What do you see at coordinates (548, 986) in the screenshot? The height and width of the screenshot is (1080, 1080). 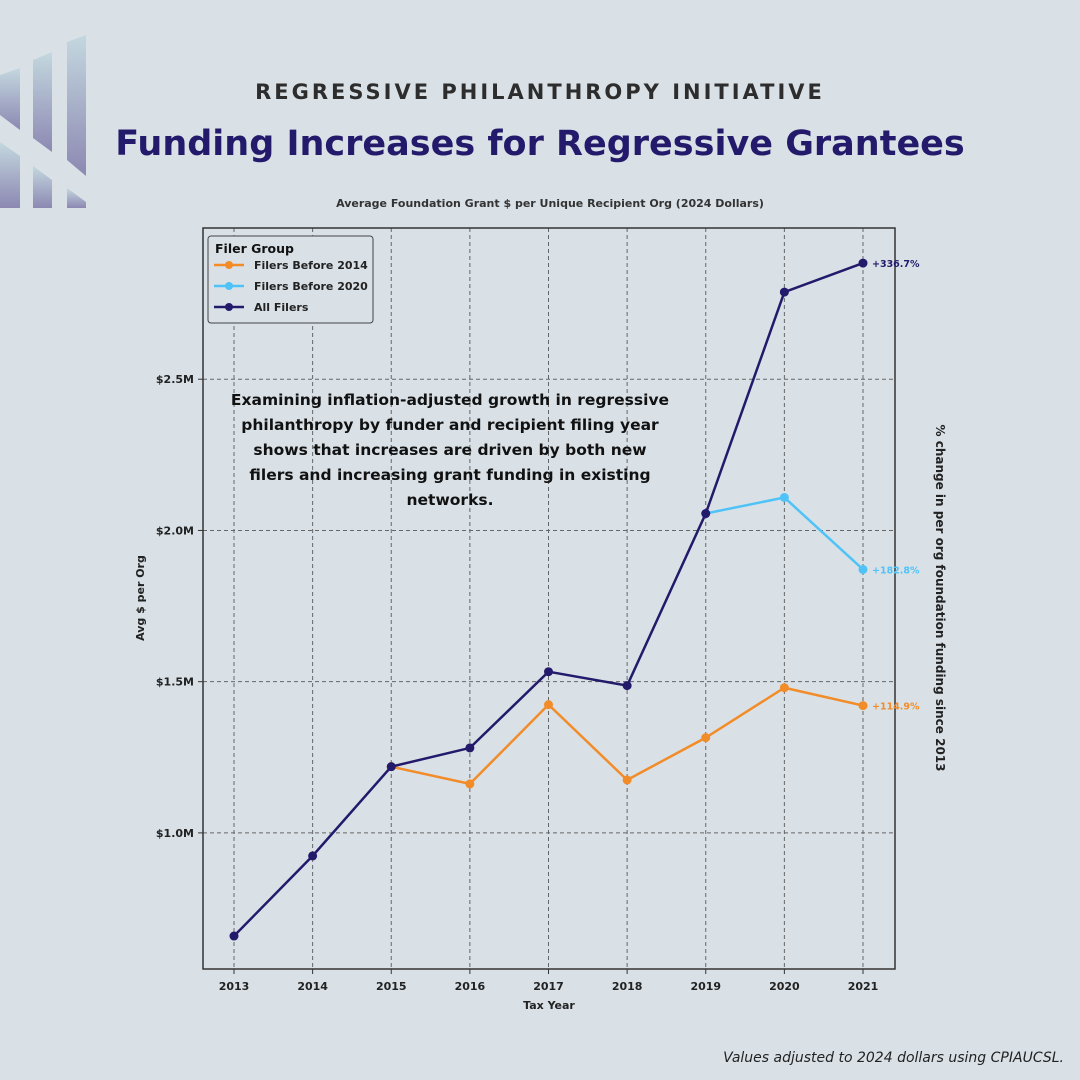 I see `x-tick-label: 2017` at bounding box center [548, 986].